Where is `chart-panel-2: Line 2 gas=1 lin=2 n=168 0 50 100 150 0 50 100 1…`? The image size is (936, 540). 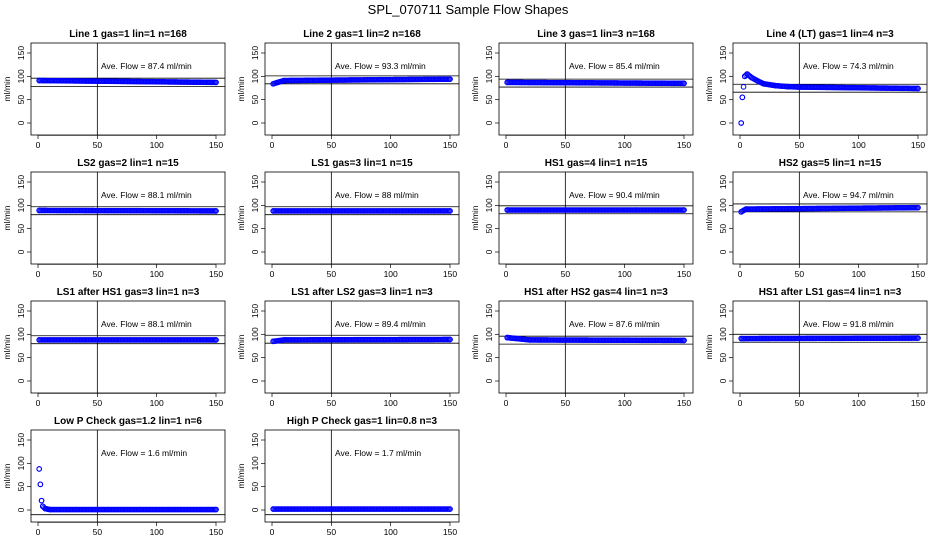
chart-panel-2: Line 2 gas=1 lin=2 n=168 0 50 100 150 0 50 100 1… is located at coordinates (348, 89).